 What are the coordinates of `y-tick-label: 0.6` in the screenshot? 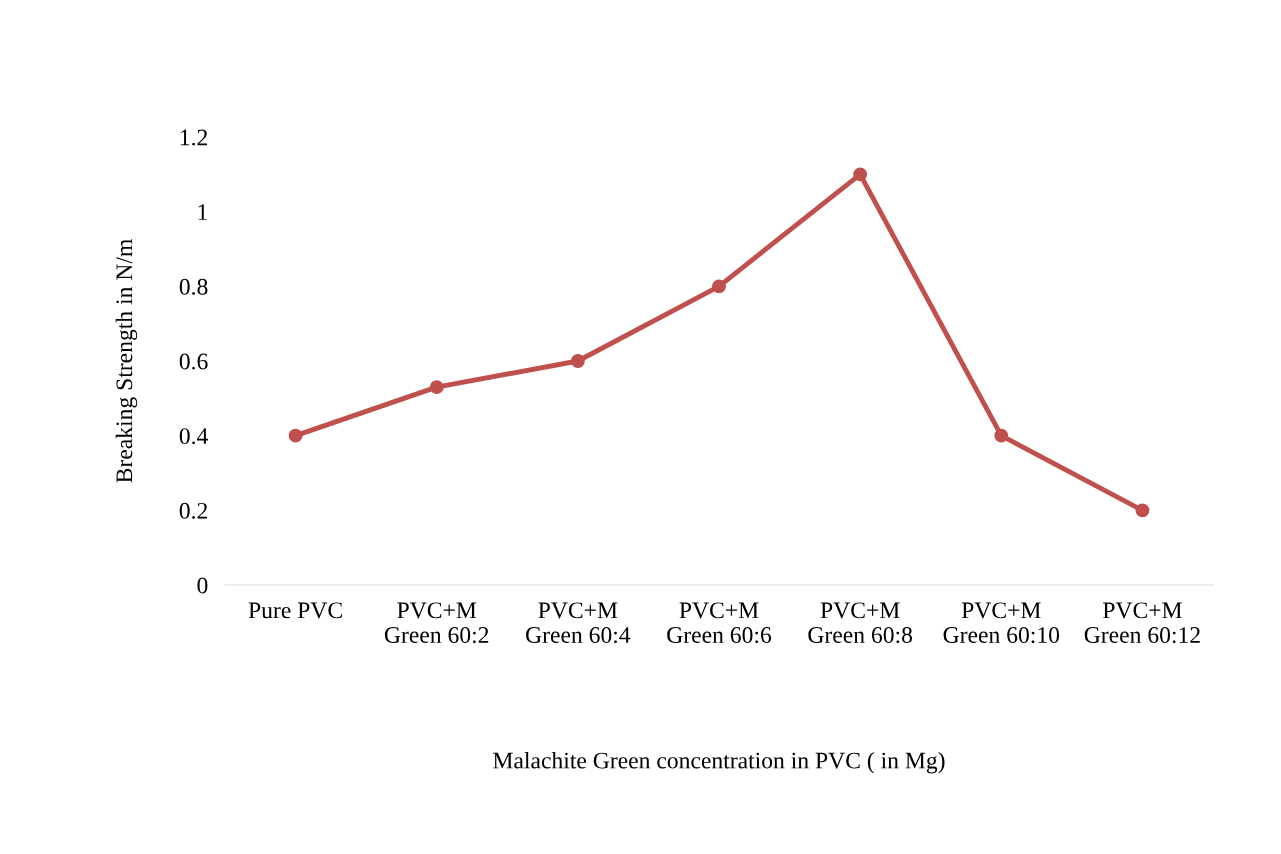 It's located at (193, 361).